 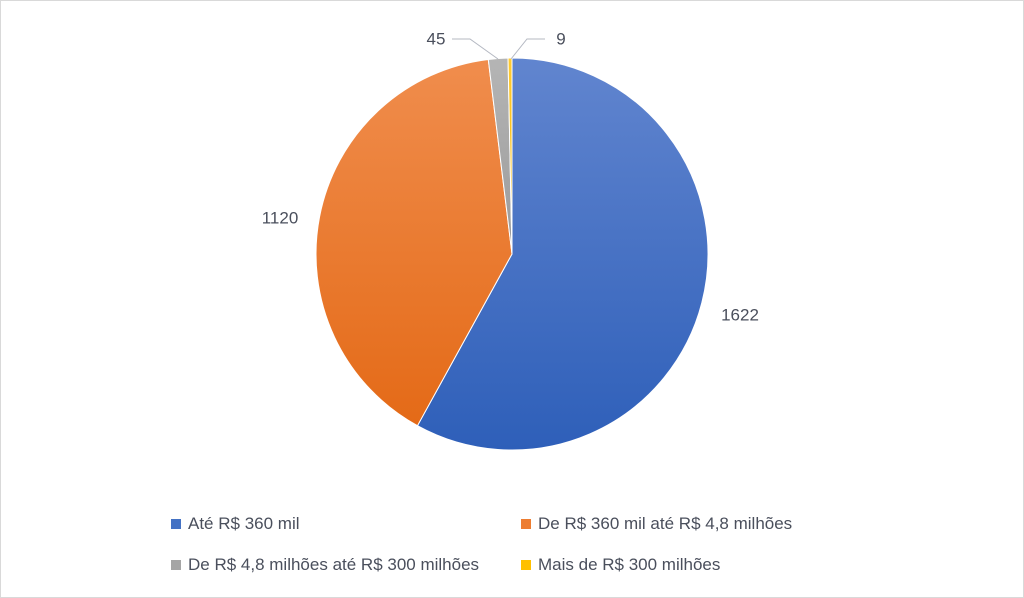 What do you see at coordinates (280, 217) in the screenshot?
I see `data-label: 1120` at bounding box center [280, 217].